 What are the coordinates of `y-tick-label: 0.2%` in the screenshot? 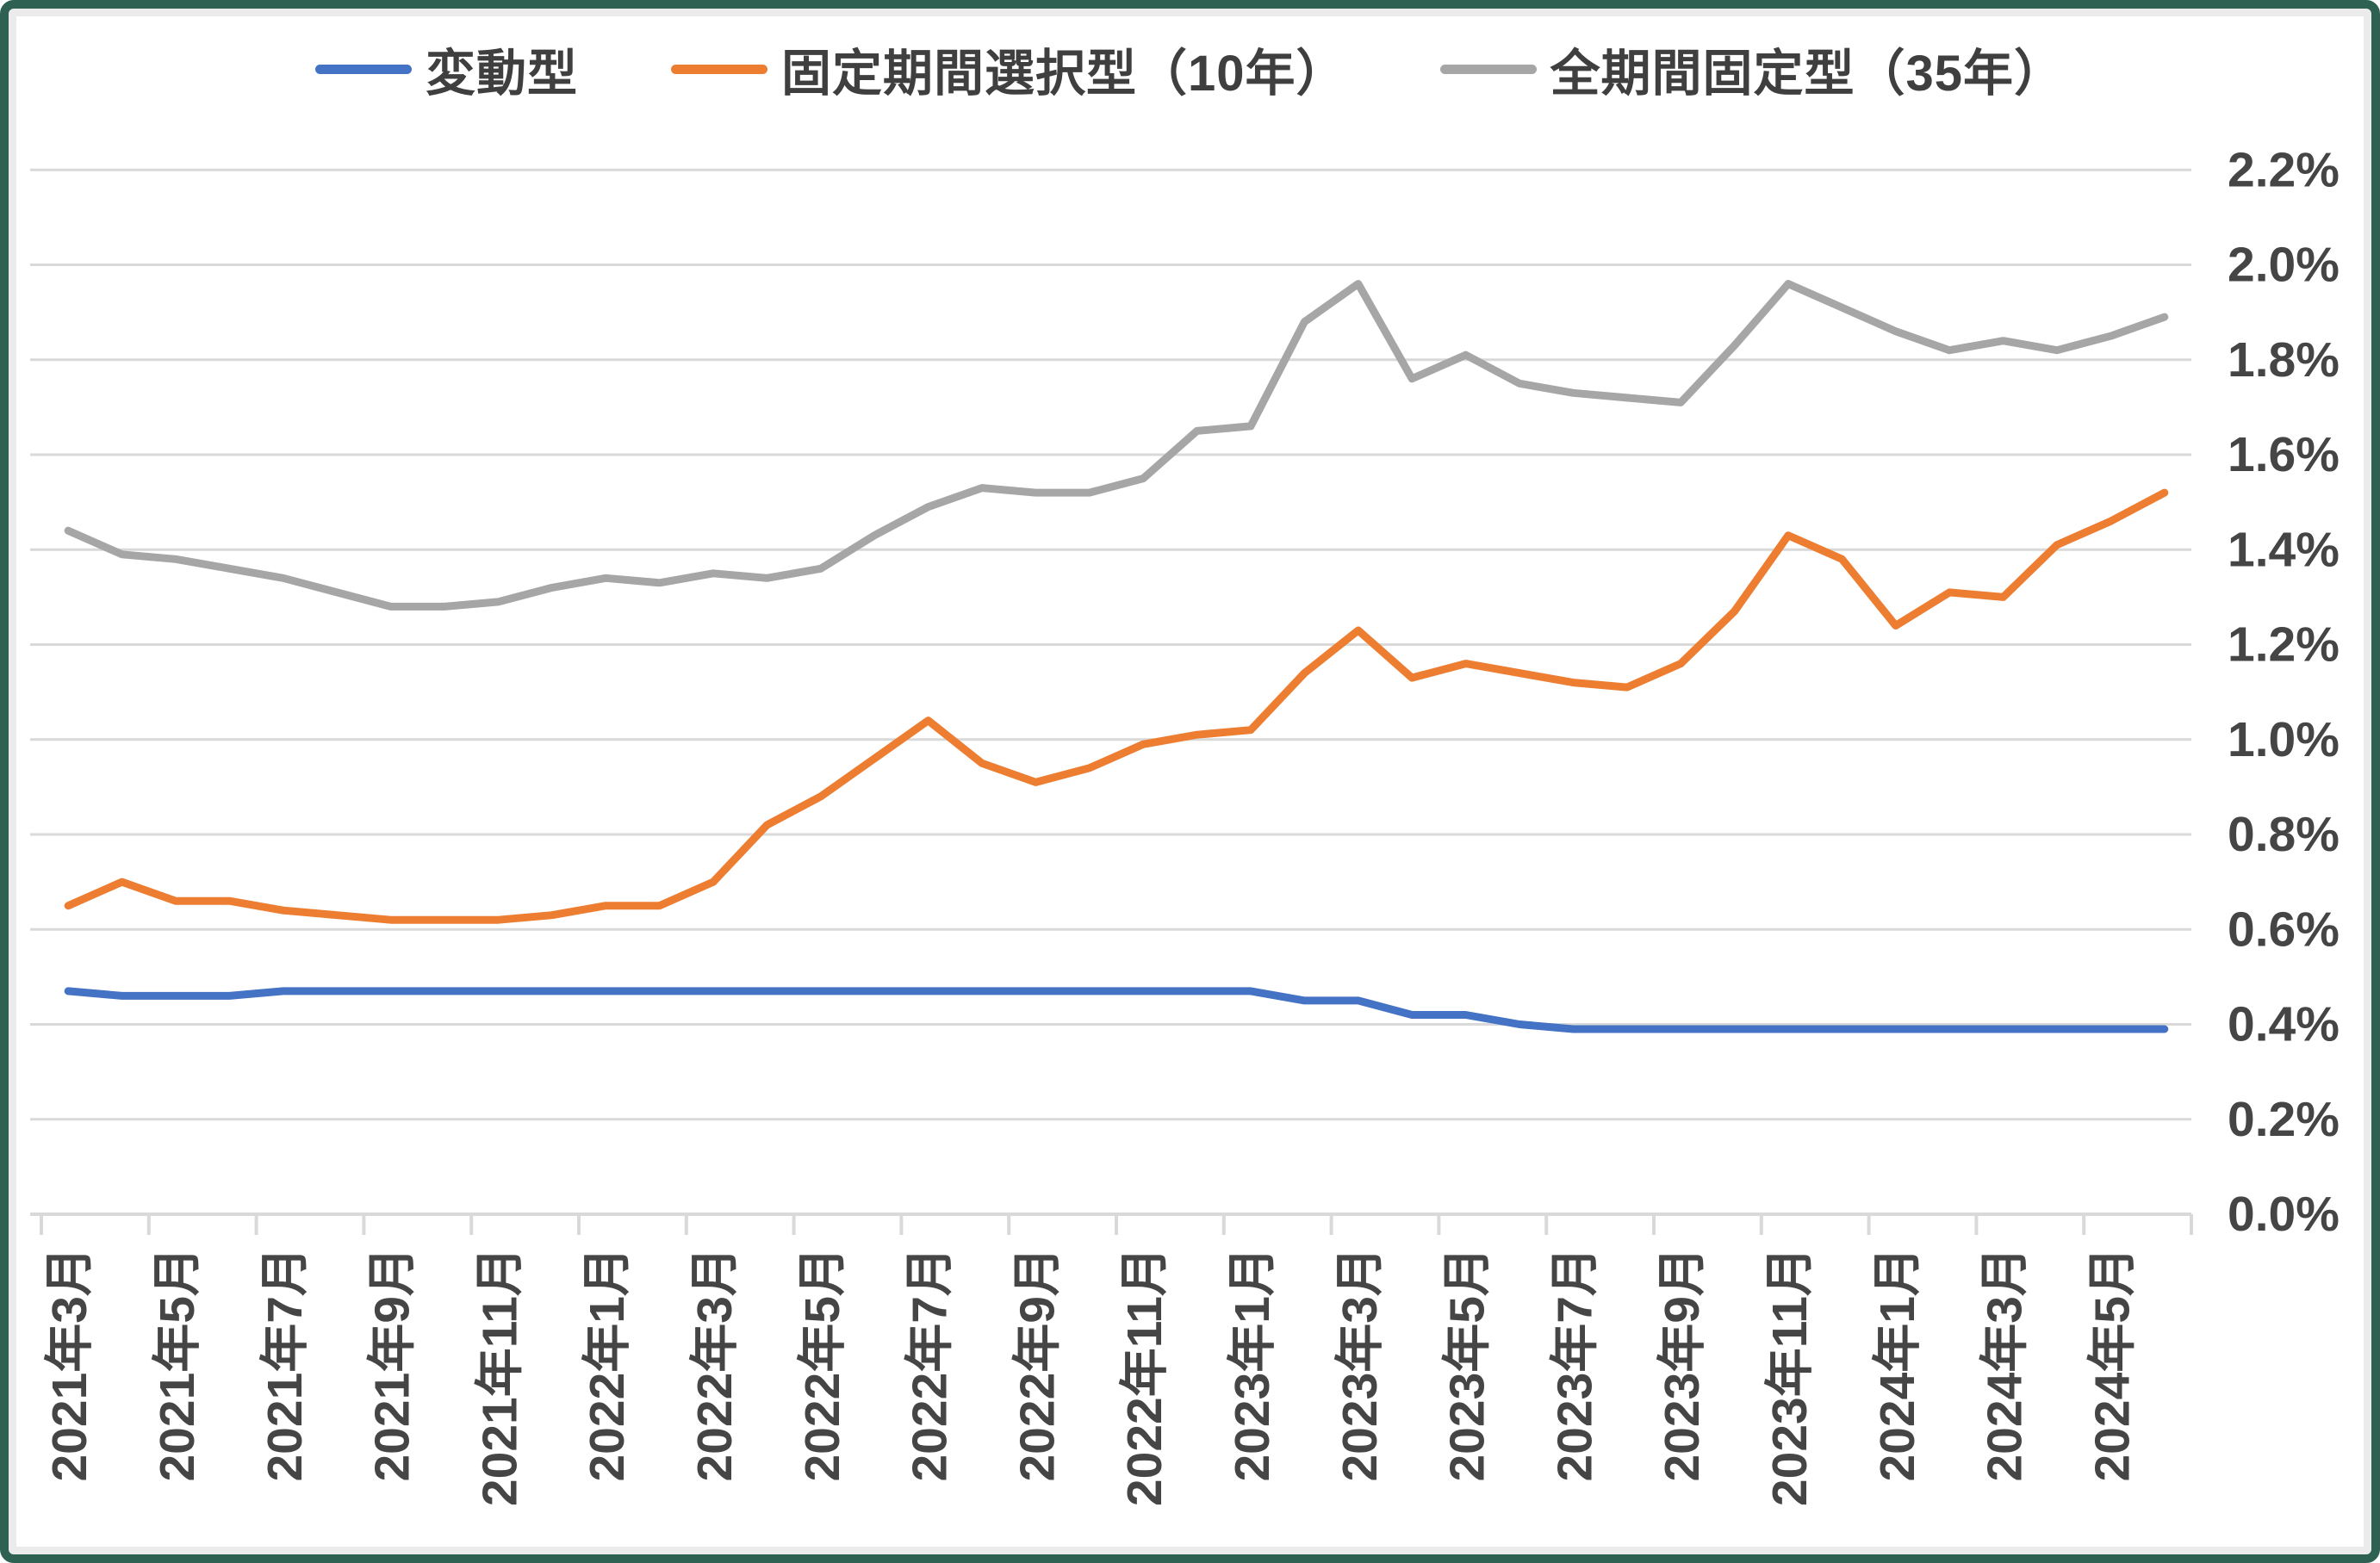 It's located at (2284, 1119).